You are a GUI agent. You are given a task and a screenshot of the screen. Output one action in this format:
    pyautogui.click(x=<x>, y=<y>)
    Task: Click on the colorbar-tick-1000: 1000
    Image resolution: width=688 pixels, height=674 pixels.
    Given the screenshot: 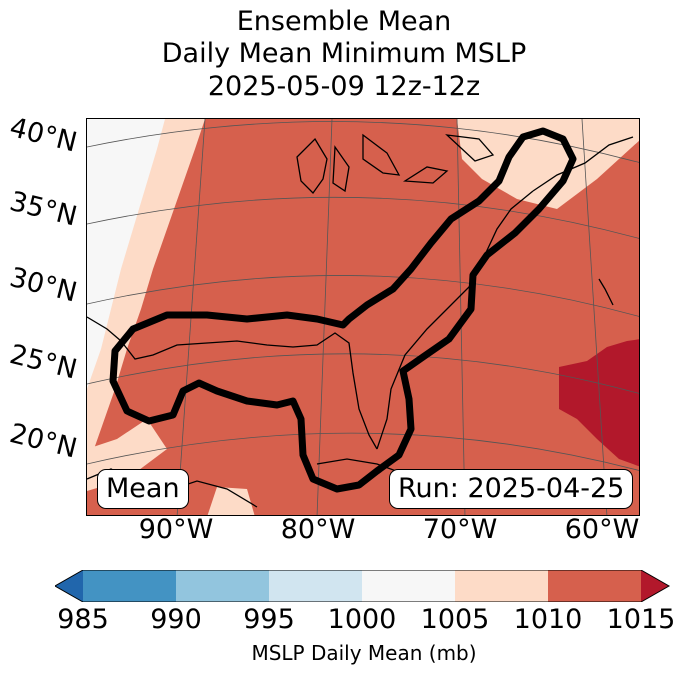 What is the action you would take?
    pyautogui.click(x=362, y=619)
    